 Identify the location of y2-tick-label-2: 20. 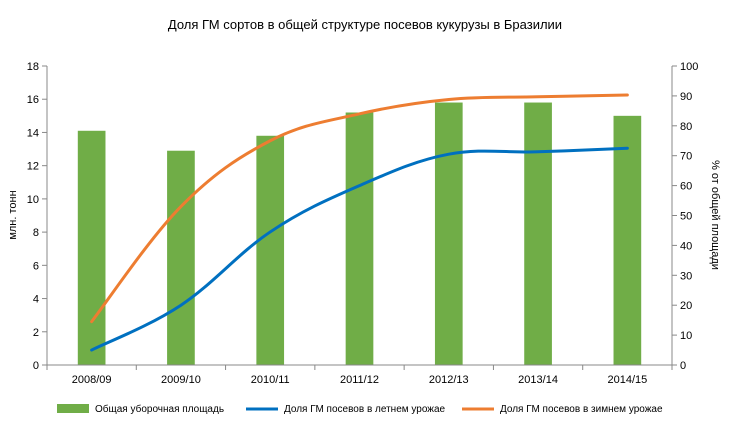
(686, 306).